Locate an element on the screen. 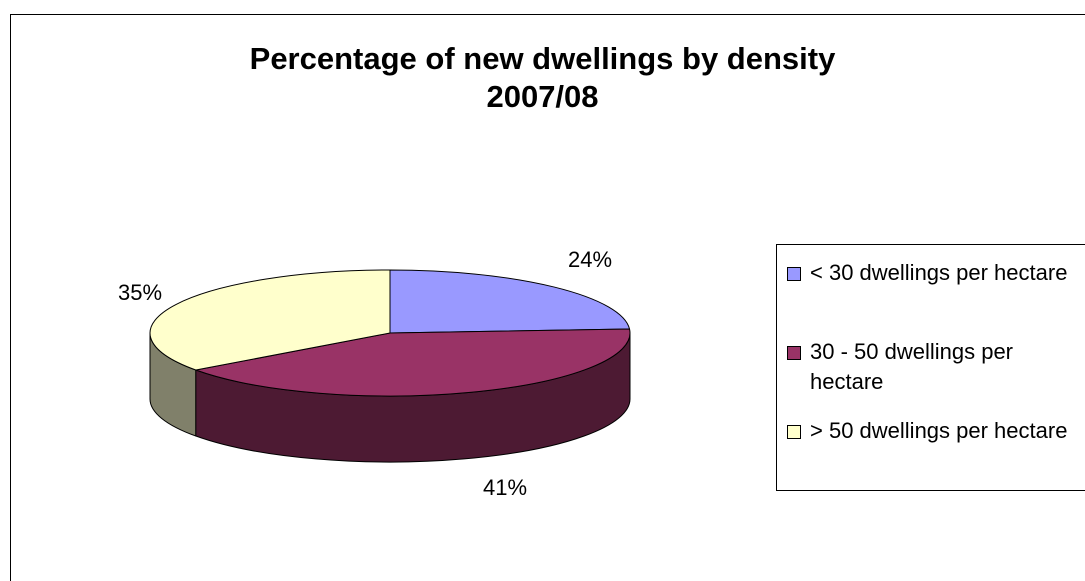 The height and width of the screenshot is (581, 1085). legend-label: 30 - 50 dwellings per hectare is located at coordinates (912, 366).